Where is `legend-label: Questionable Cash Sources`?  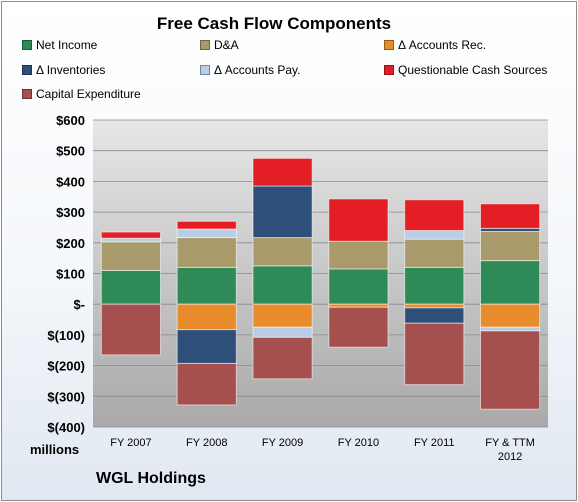
legend-label: Questionable Cash Sources is located at coordinates (473, 70).